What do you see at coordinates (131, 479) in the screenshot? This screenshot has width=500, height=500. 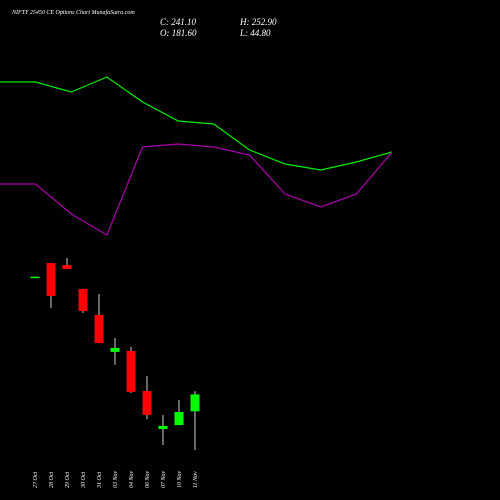 I see `x-tick-label: 04 Nov` at bounding box center [131, 479].